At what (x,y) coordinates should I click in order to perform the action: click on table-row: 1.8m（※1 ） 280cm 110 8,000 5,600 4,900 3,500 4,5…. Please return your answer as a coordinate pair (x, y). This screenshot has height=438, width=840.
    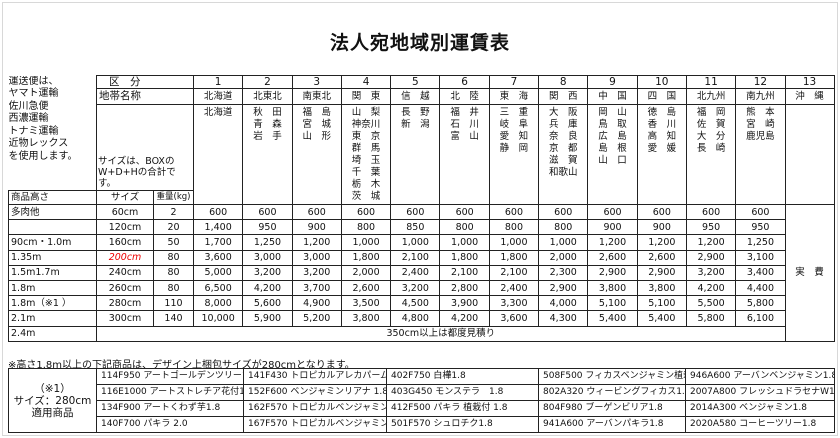
    Looking at the image, I should click on (421, 303).